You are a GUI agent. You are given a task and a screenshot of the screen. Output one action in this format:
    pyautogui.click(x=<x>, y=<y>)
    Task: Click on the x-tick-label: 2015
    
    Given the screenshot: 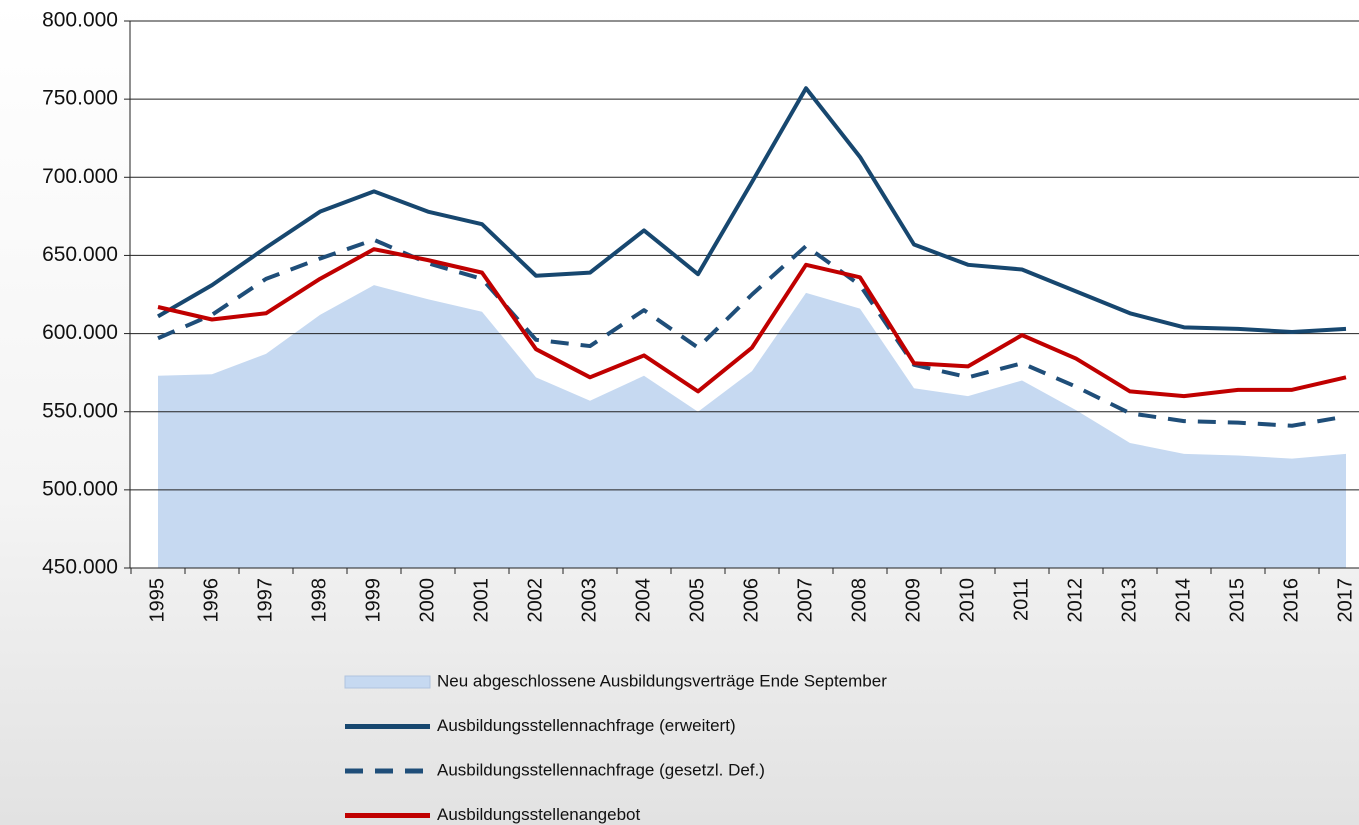 What is the action you would take?
    pyautogui.click(x=1237, y=600)
    